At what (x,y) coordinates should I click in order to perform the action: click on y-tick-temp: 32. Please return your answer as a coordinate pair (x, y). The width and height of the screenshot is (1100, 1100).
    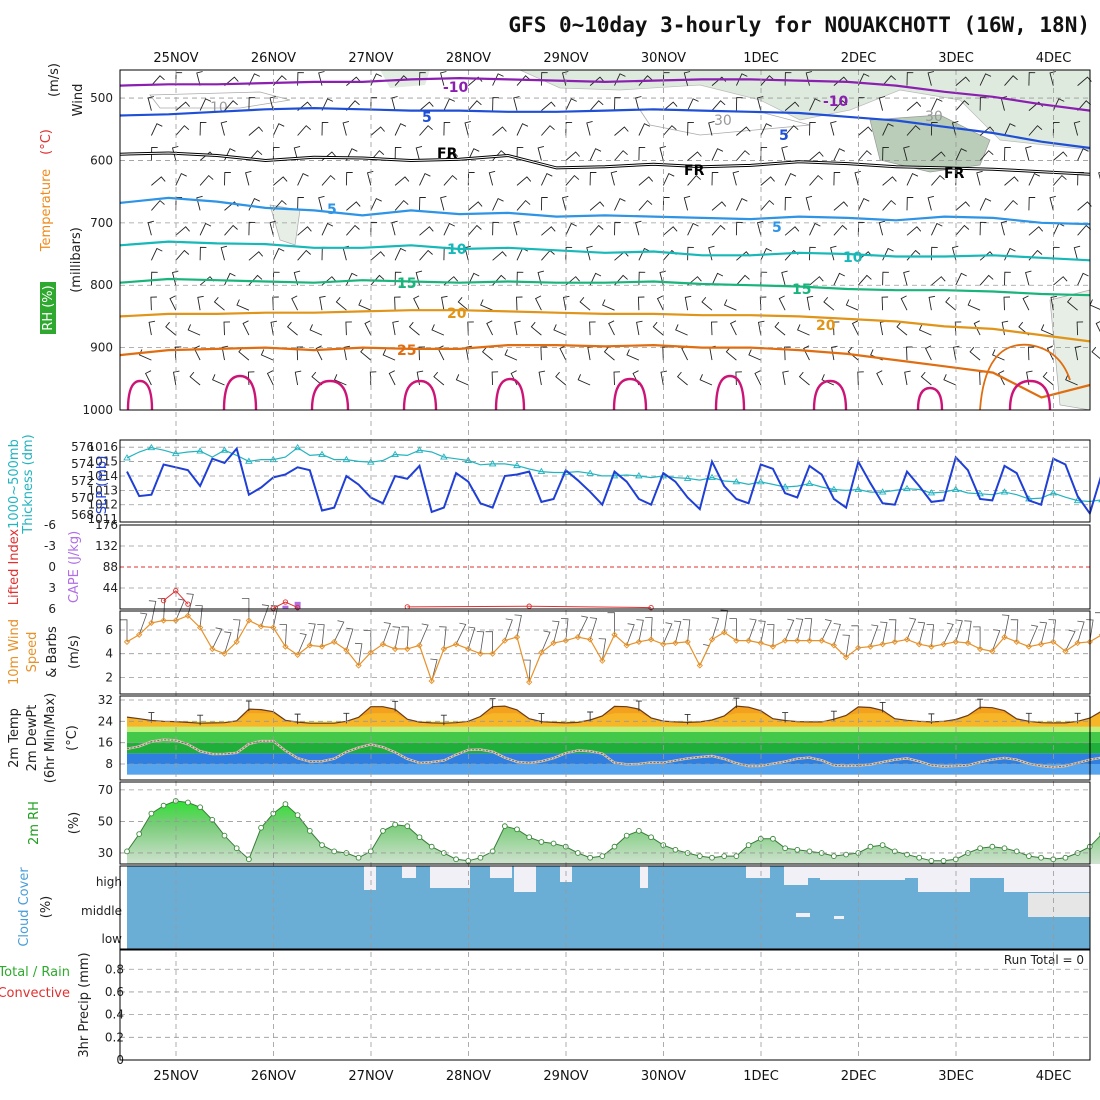
    Looking at the image, I should click on (105, 700).